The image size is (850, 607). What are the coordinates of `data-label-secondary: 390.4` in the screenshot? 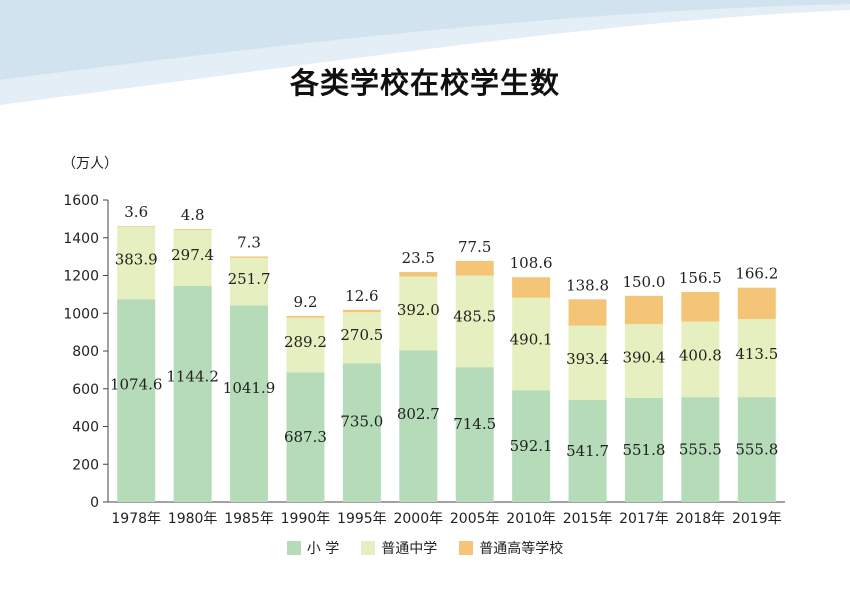 It's located at (643, 357).